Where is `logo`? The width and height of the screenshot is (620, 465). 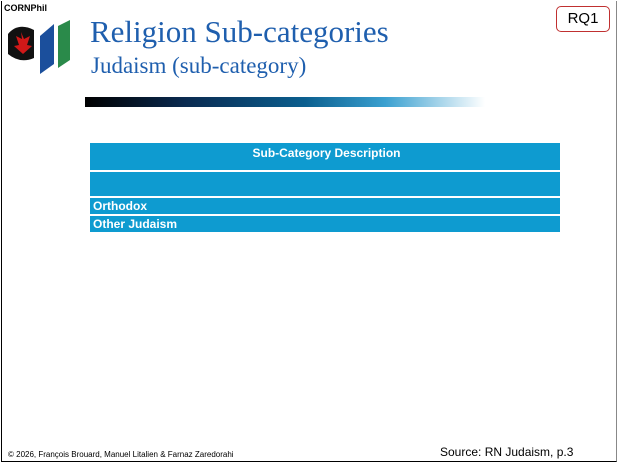 logo is located at coordinates (39, 47).